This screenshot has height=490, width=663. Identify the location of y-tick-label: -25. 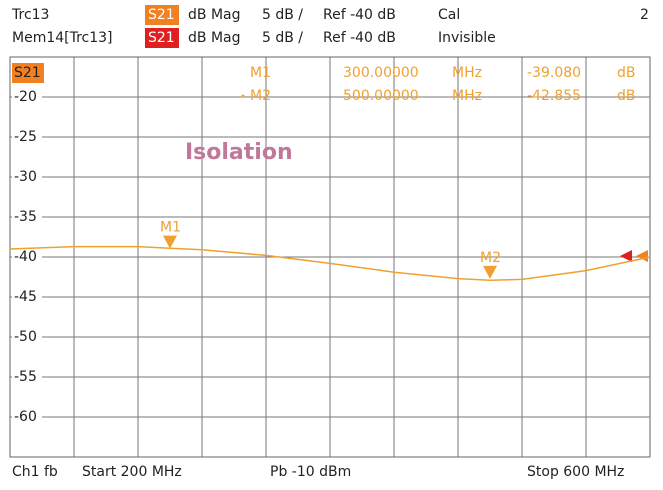
(25, 137).